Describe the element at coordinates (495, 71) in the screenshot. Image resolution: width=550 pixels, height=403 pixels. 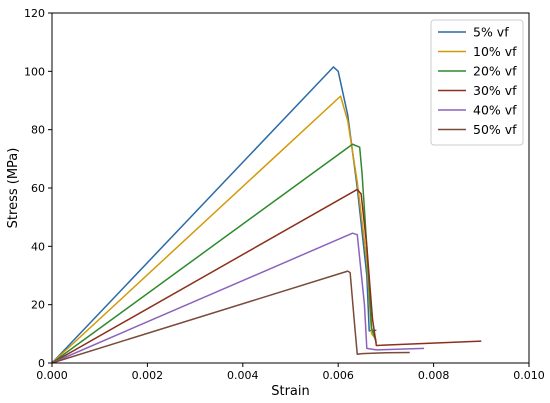
I see `legend-label: 20% vf` at that location.